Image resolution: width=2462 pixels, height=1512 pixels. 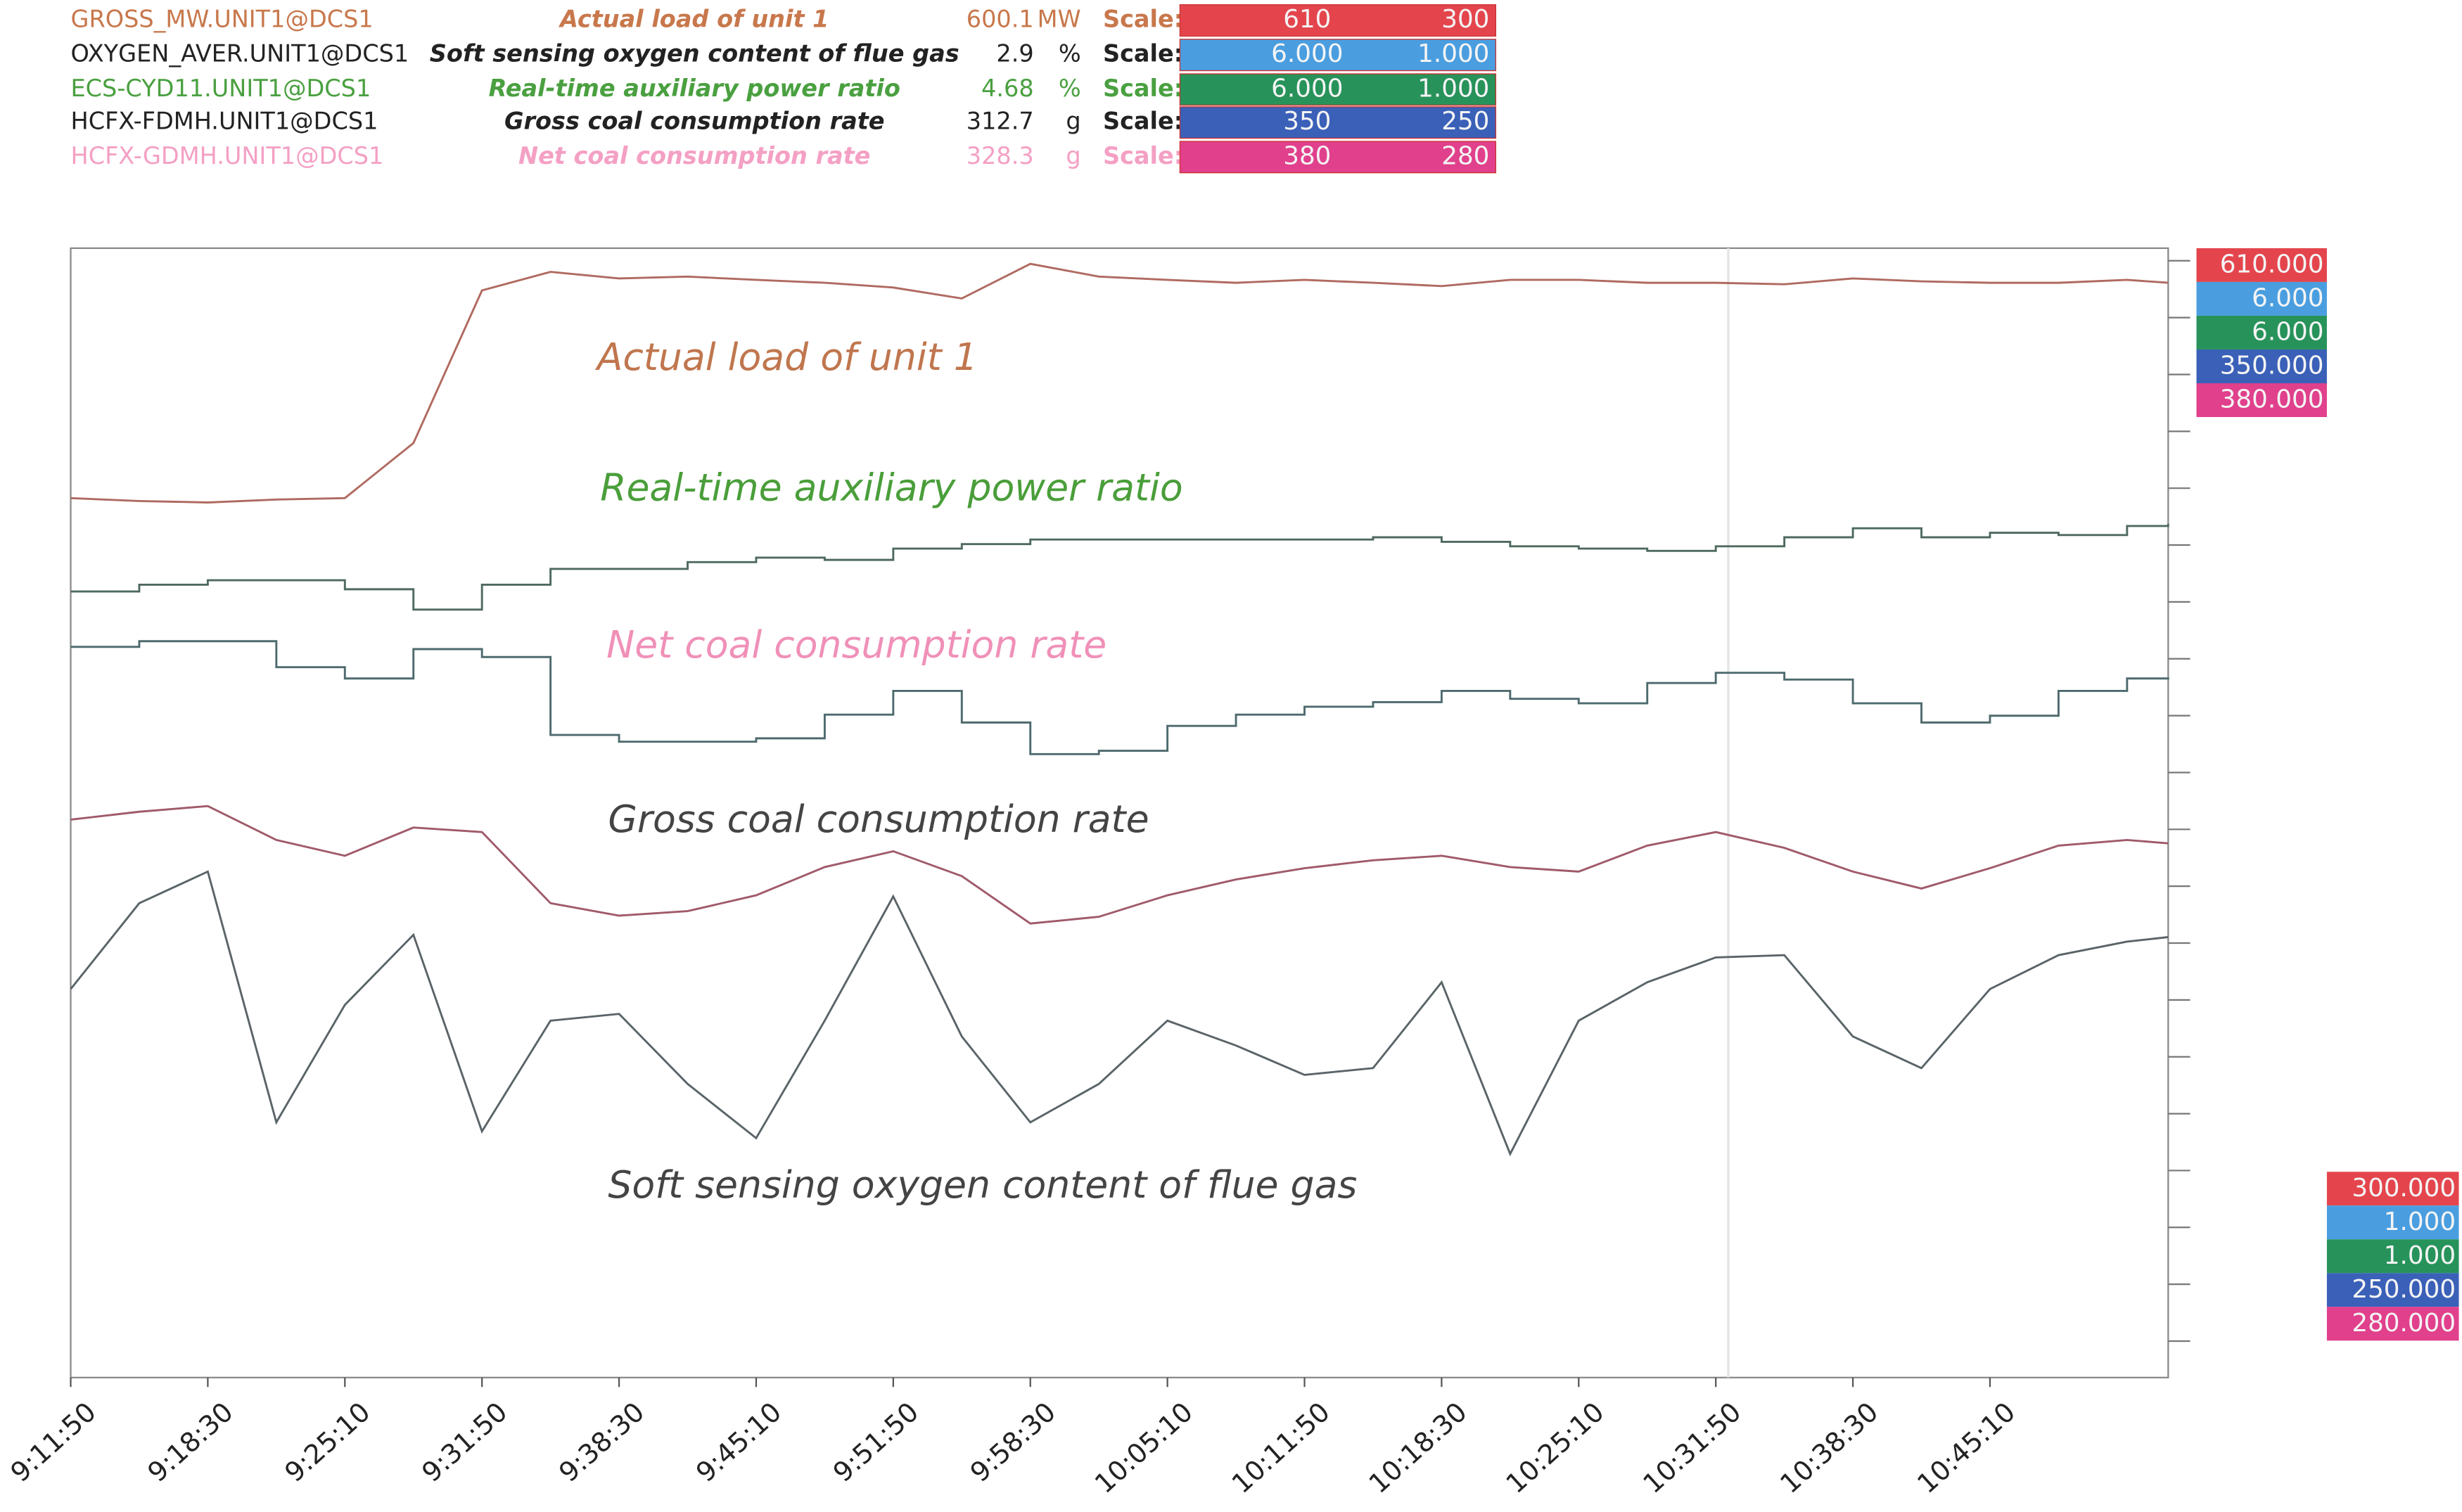 I want to click on scale-top: 350, so click(x=1307, y=121).